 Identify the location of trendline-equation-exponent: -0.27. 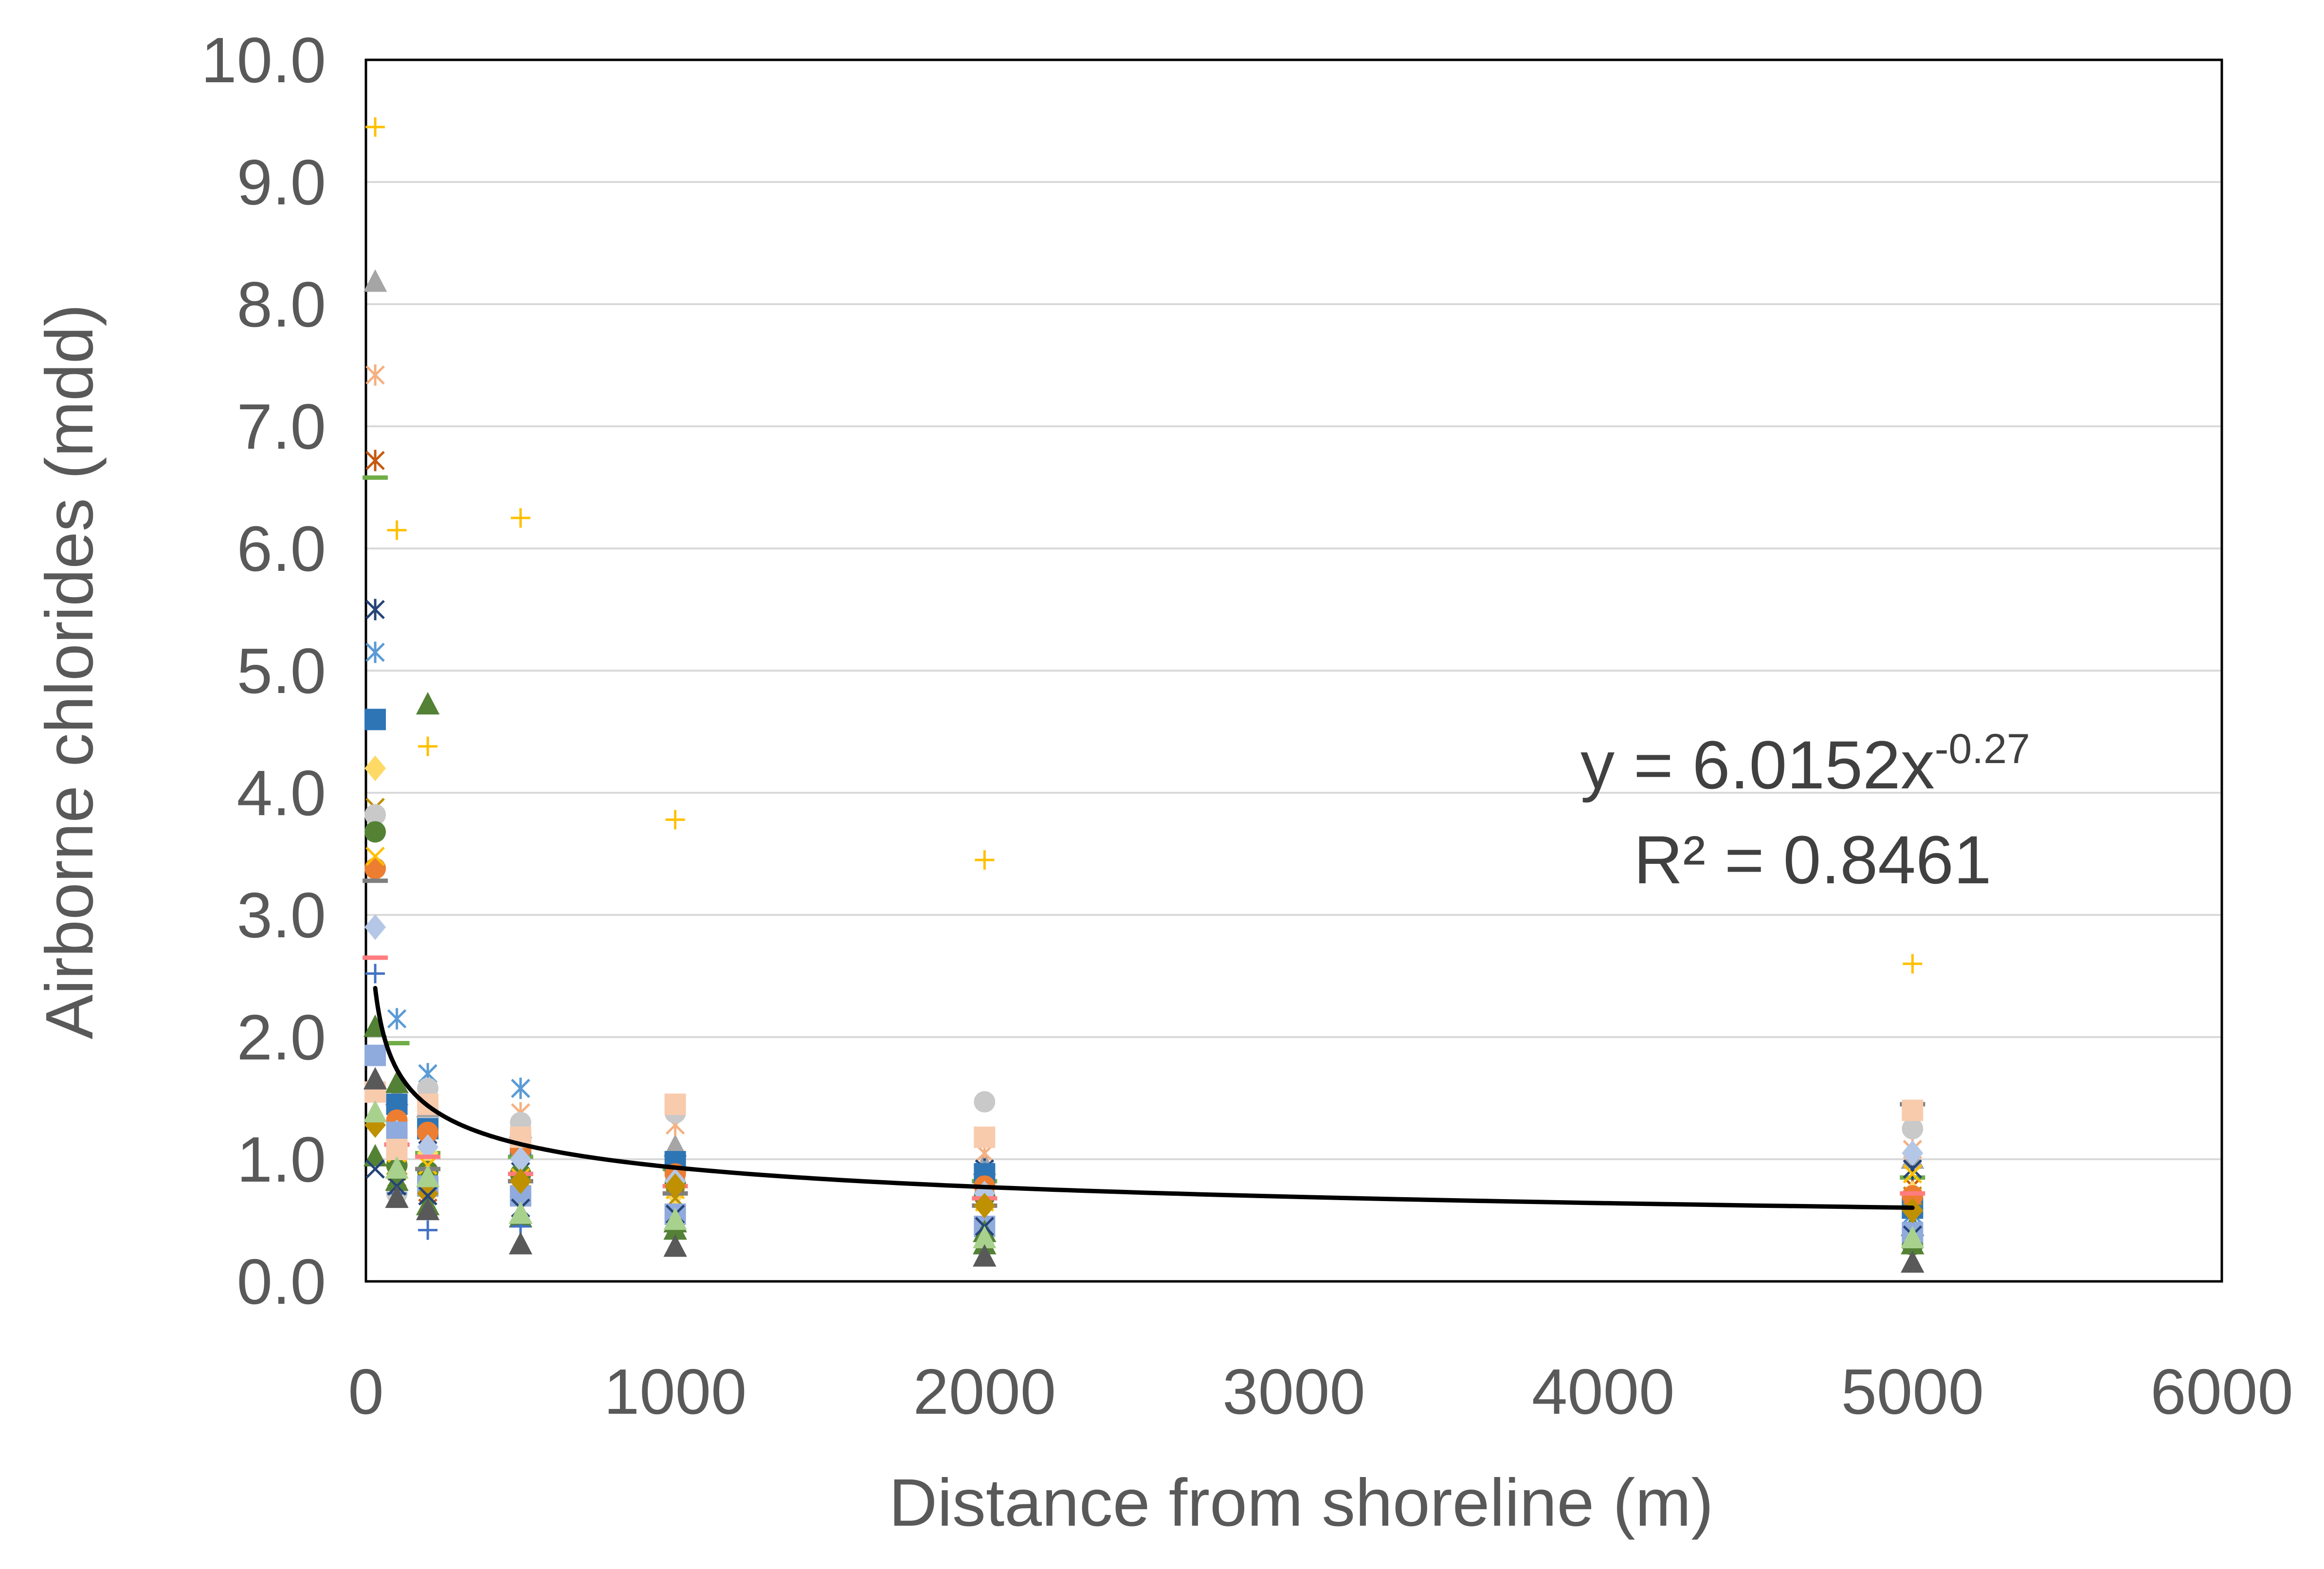
(1982, 749).